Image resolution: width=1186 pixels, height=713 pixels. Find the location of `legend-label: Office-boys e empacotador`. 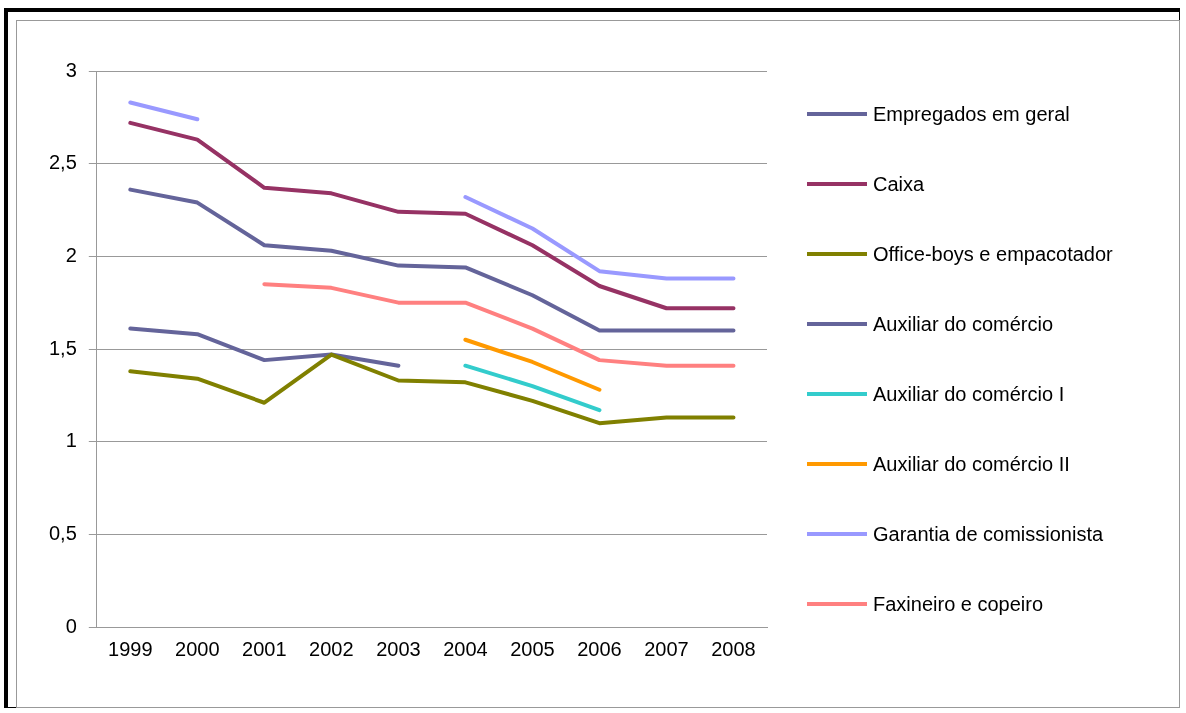

legend-label: Office-boys e empacotador is located at coordinates (993, 254).